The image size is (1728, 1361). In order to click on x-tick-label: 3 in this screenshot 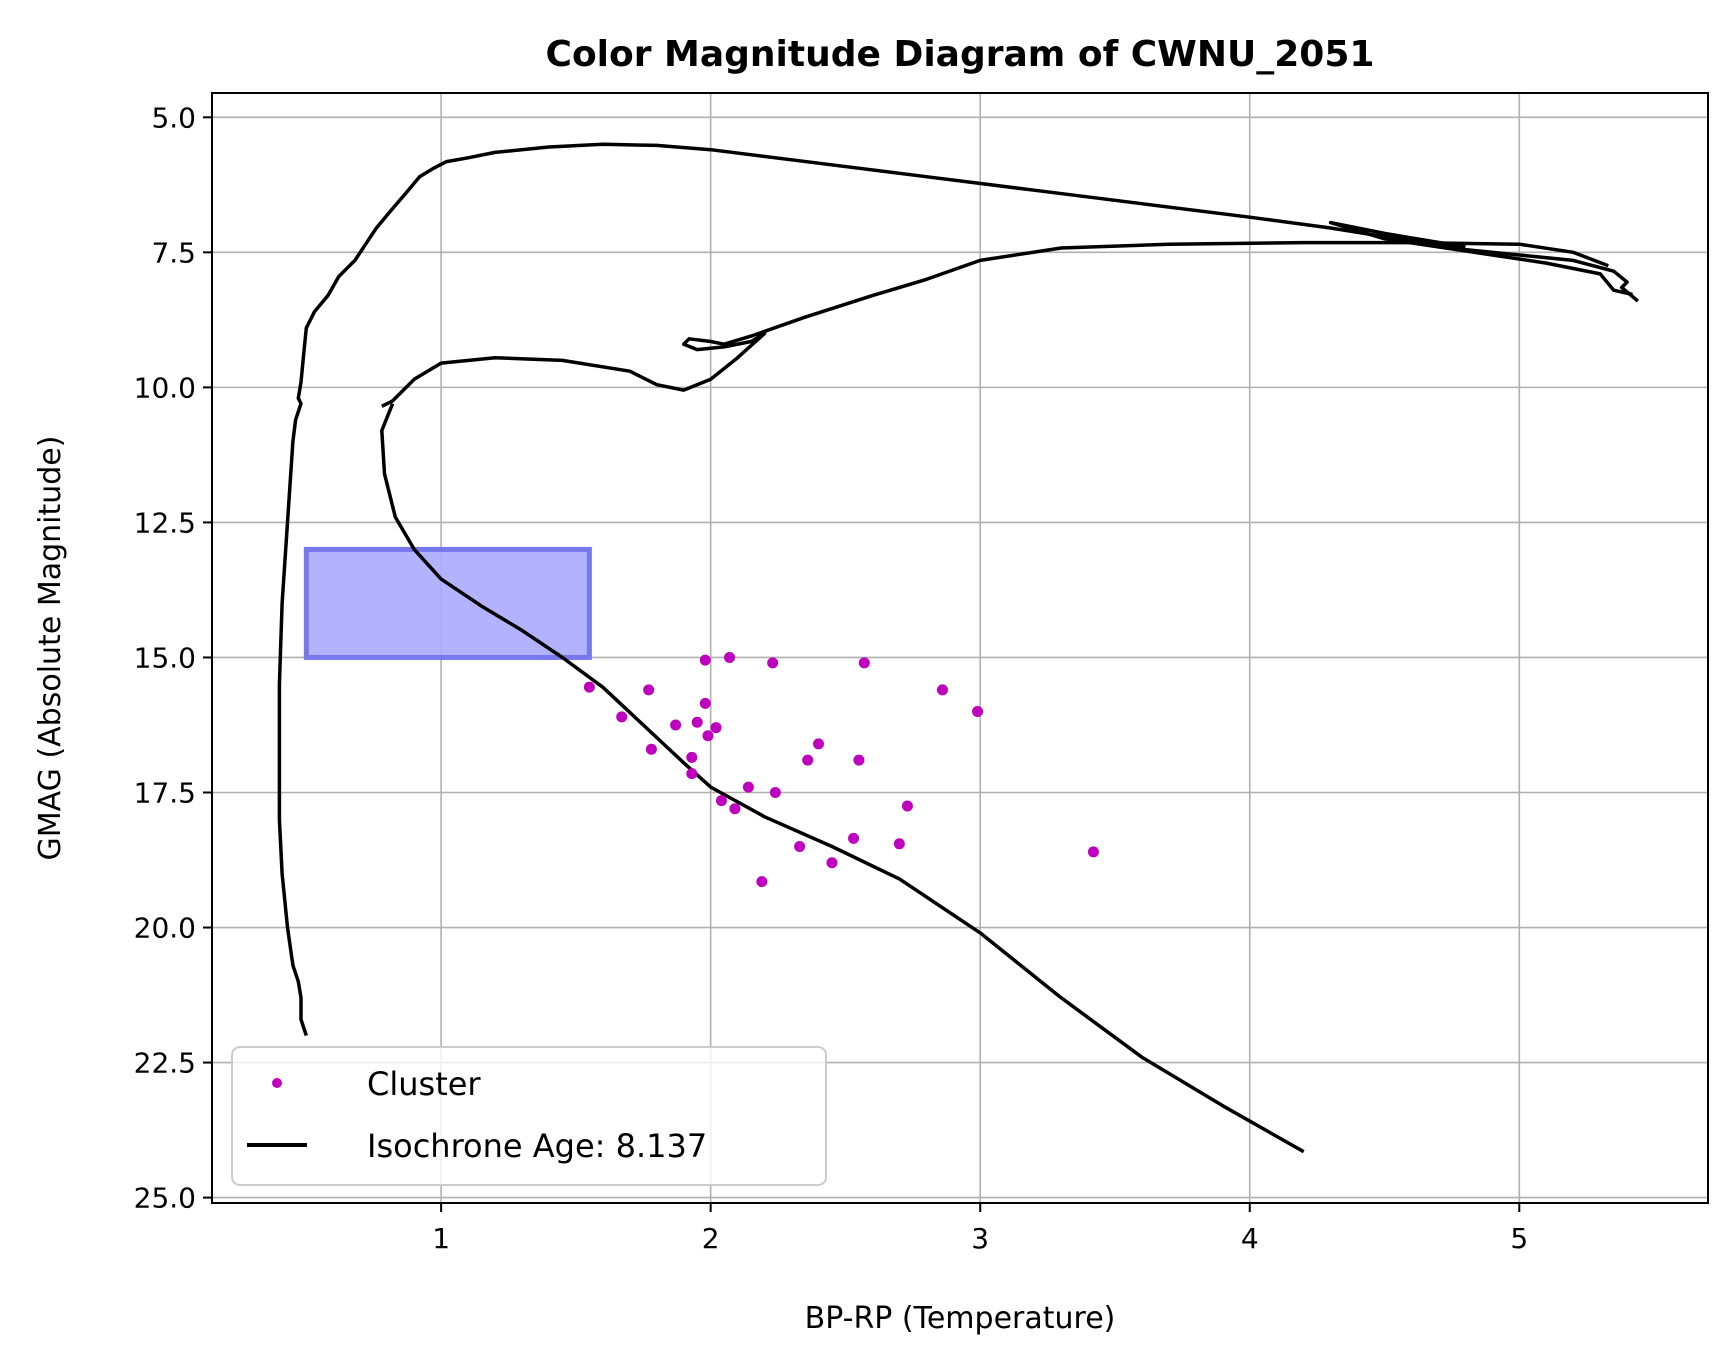, I will do `click(980, 1238)`.